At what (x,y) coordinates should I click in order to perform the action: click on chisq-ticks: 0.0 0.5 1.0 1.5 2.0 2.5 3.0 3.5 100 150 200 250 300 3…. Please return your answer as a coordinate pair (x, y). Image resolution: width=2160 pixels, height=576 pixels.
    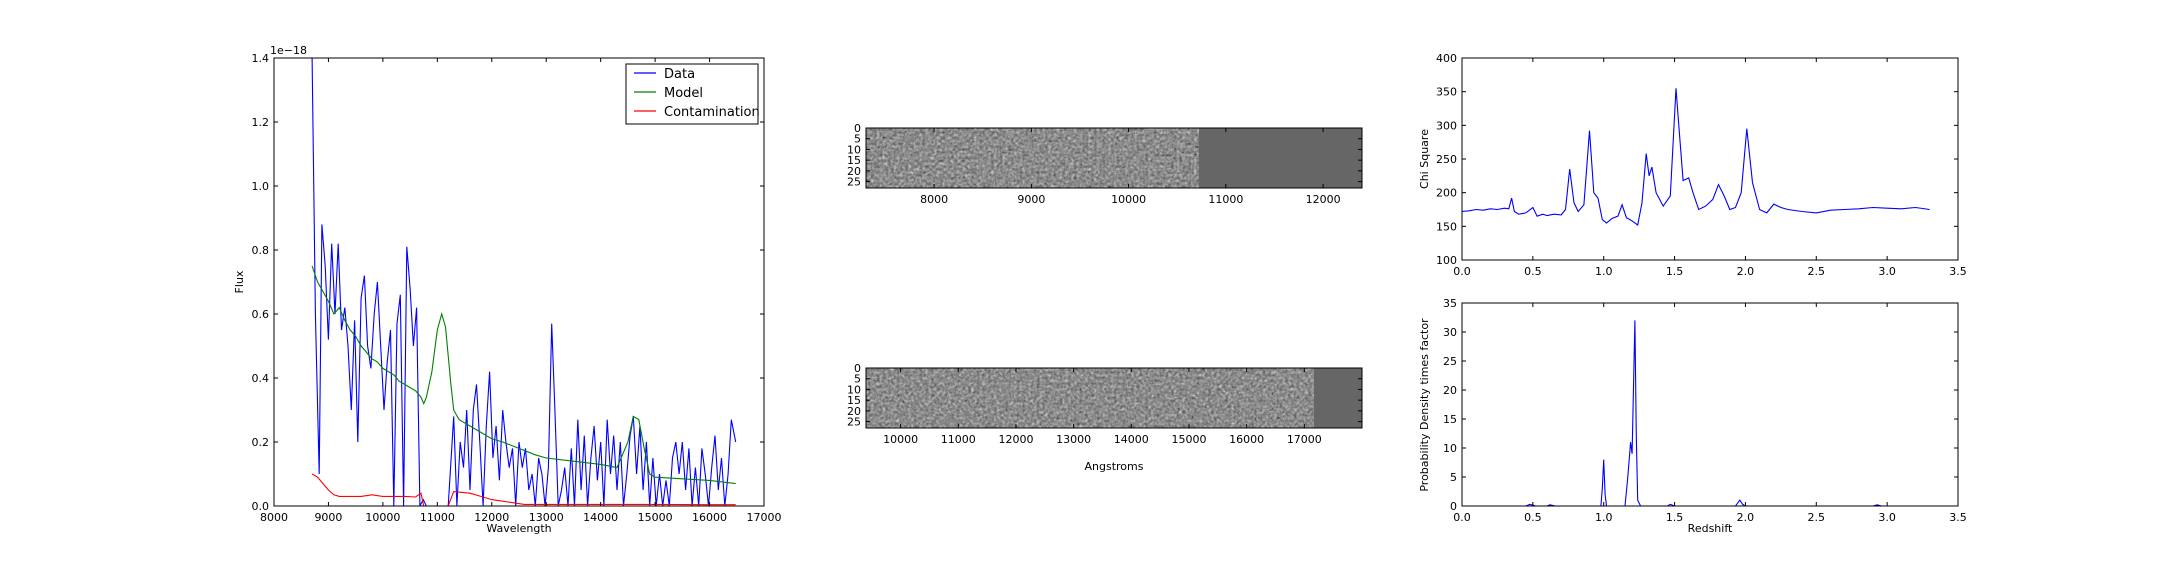
    Looking at the image, I should click on (1701, 165).